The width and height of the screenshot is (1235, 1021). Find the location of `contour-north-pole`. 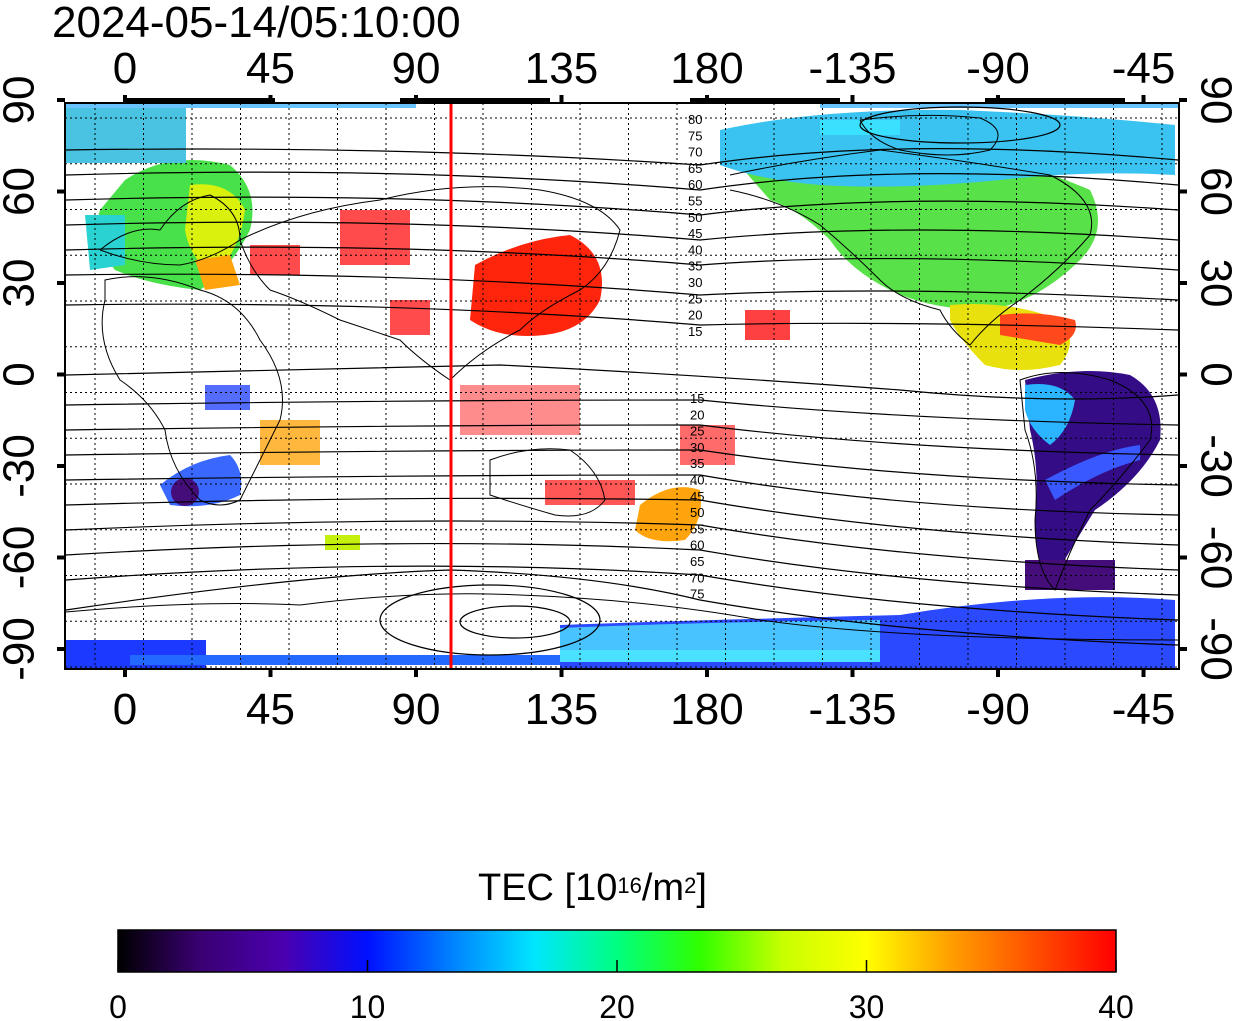

contour-north-pole is located at coordinates (960, 125).